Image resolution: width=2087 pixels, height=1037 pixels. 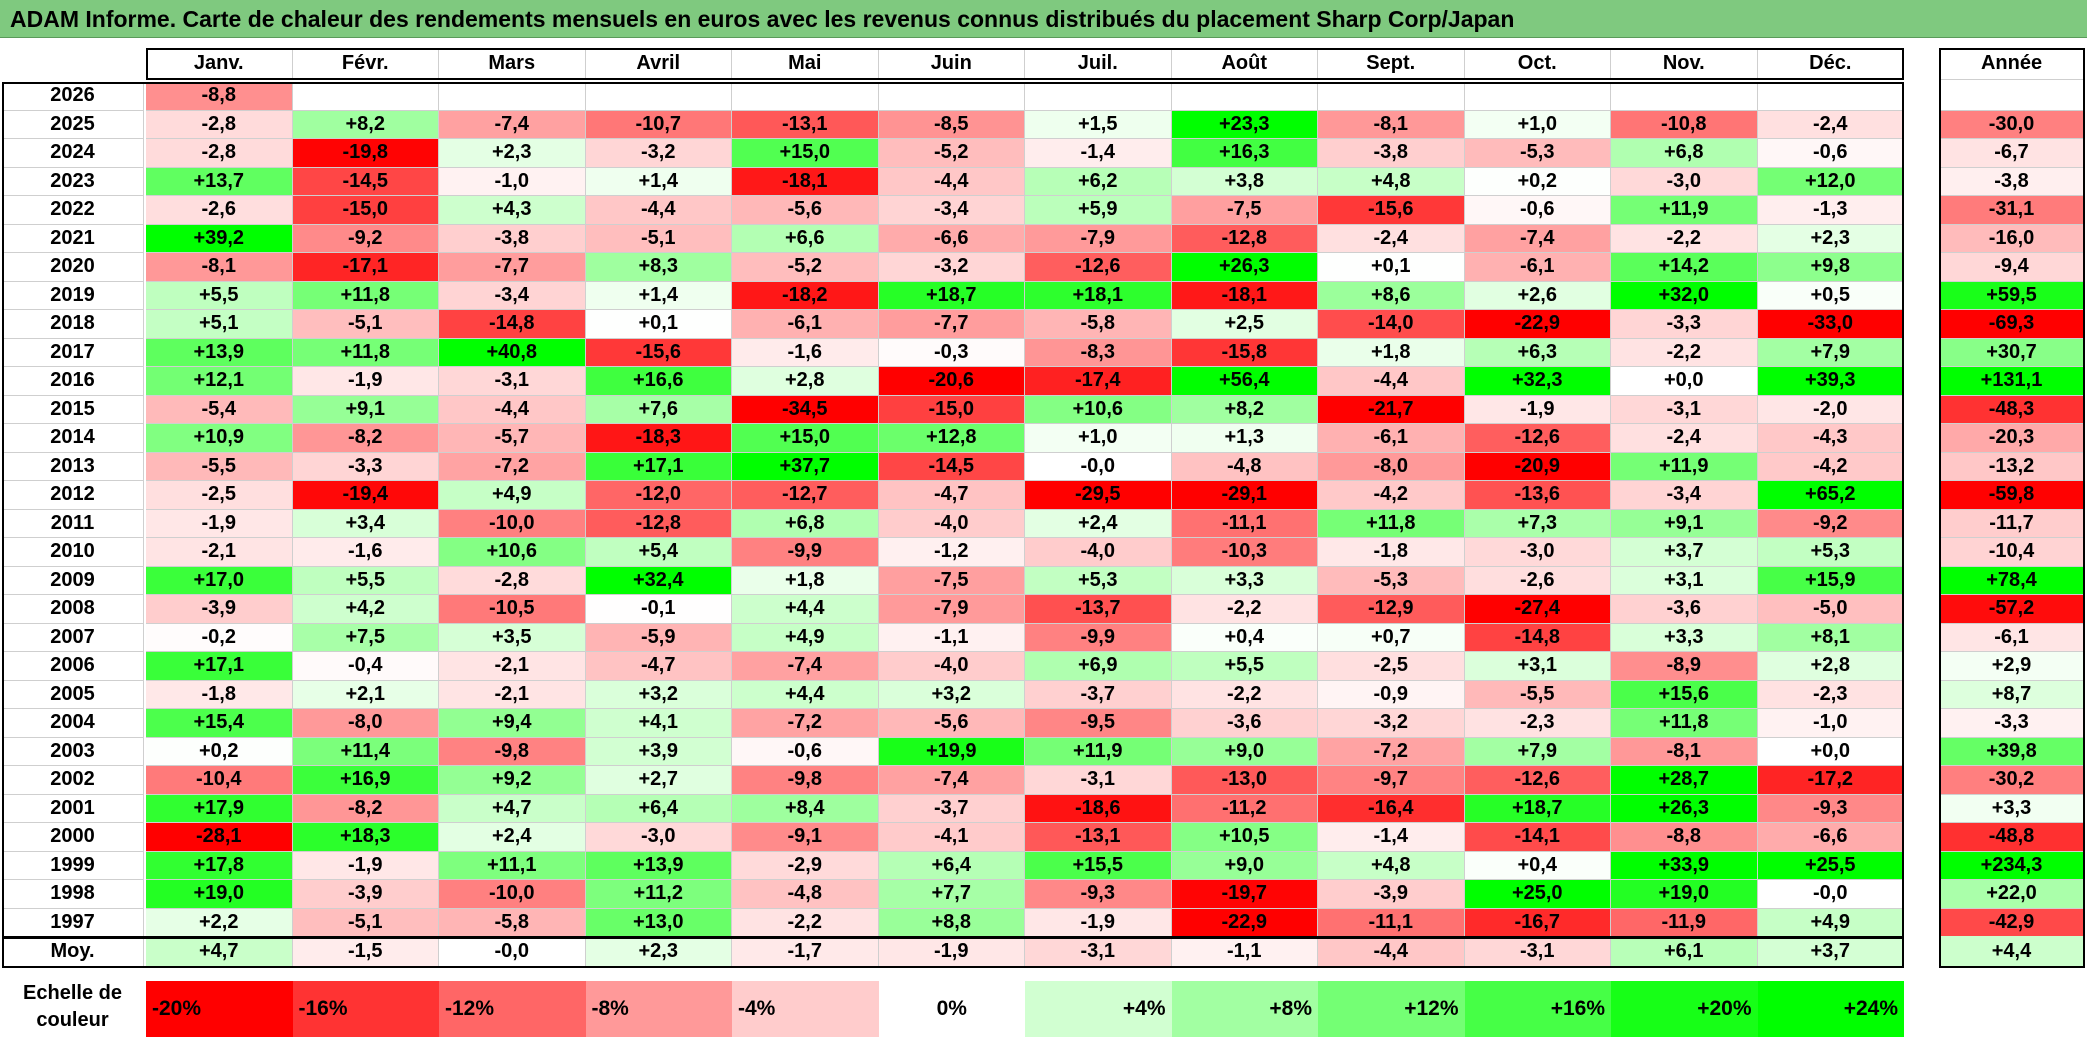 What do you see at coordinates (512, 466) in the screenshot?
I see `heatmap-cell: -7,2` at bounding box center [512, 466].